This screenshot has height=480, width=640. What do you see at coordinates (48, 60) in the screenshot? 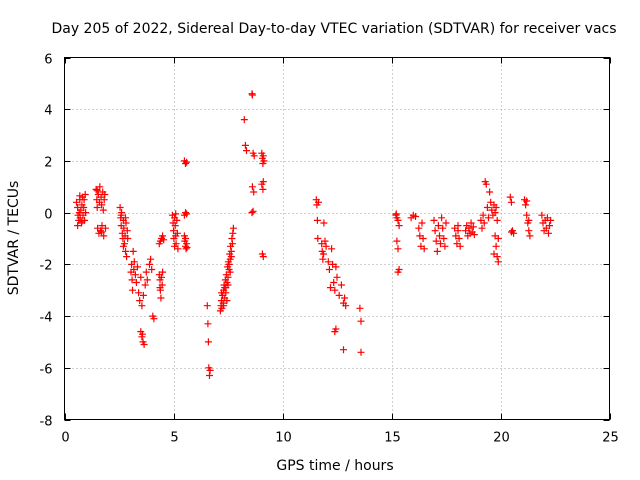
I see `y-tick-label: 6` at bounding box center [48, 60].